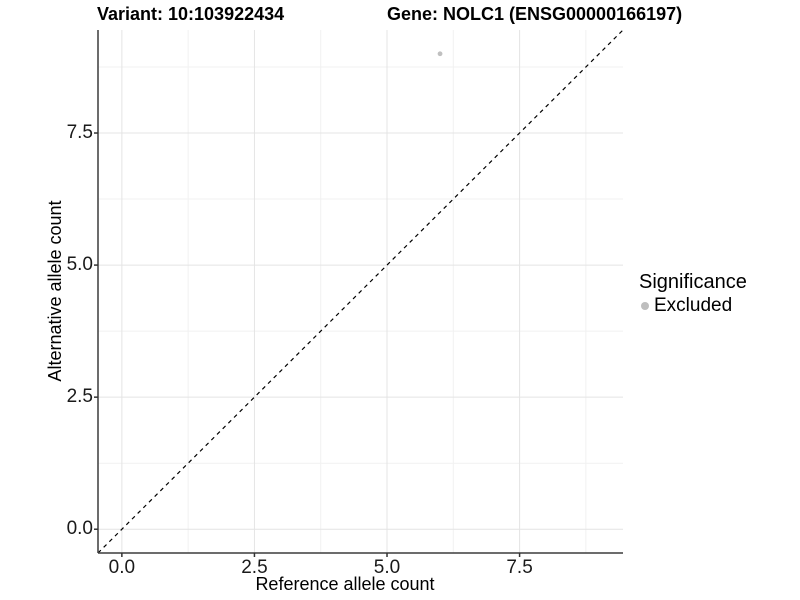  I want to click on legend-title: Significance, so click(693, 282).